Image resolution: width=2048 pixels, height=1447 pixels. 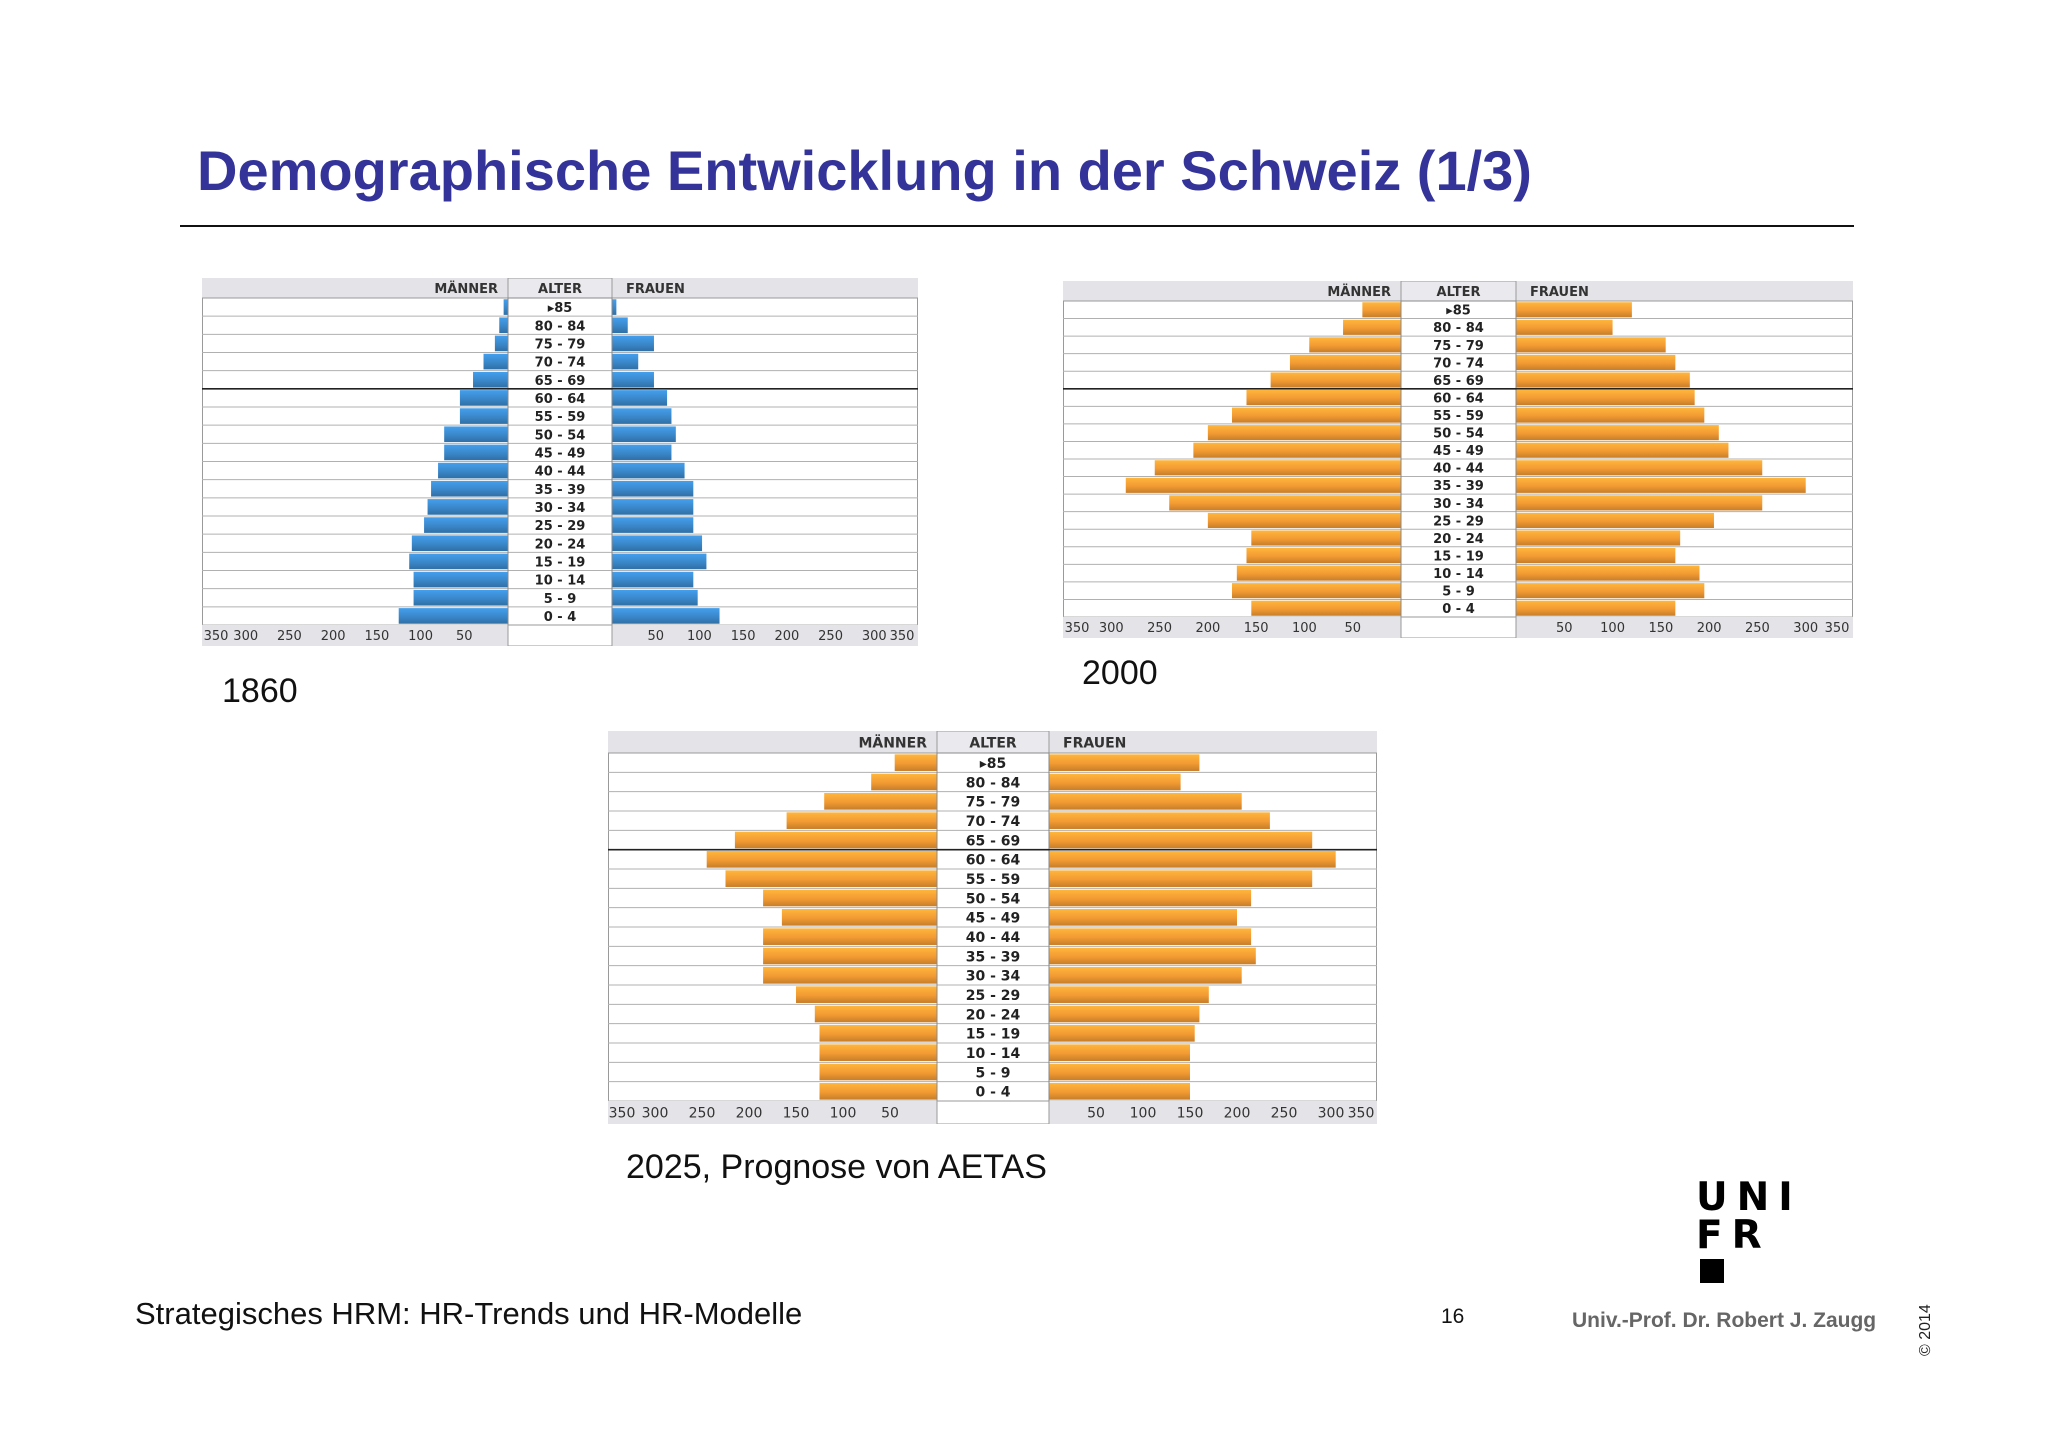 What do you see at coordinates (993, 938) in the screenshot?
I see `age-label-2025-40-44: 40 - 44` at bounding box center [993, 938].